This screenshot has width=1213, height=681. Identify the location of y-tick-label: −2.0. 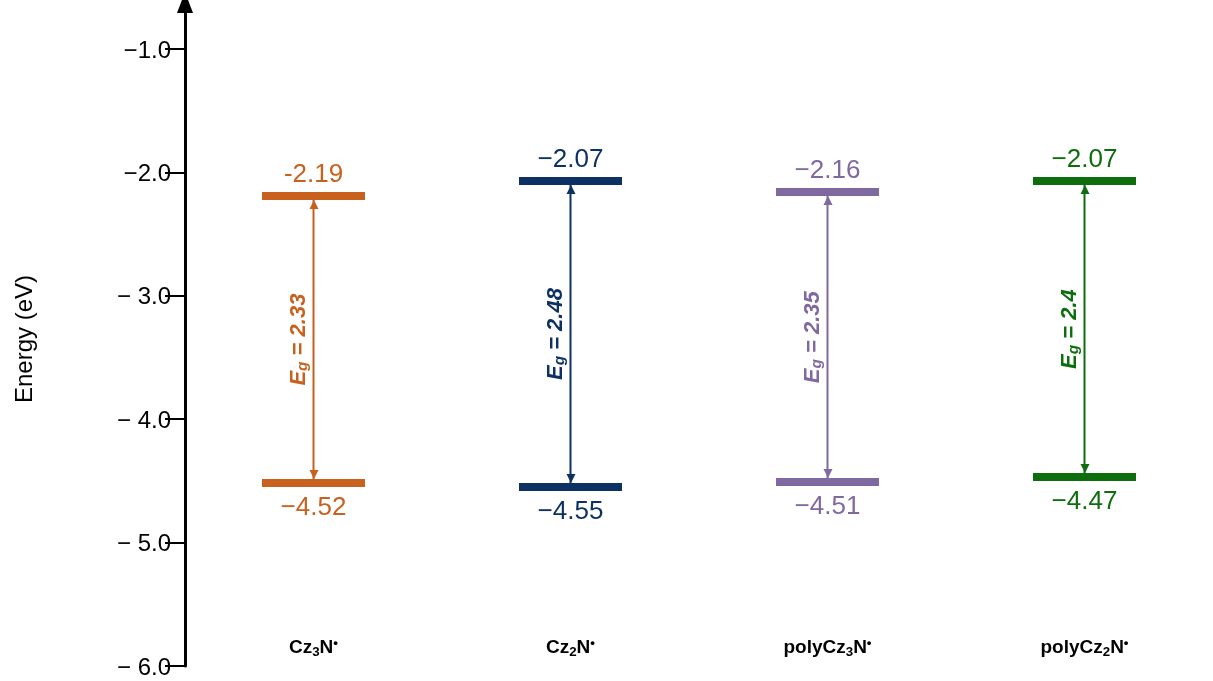
(147, 172).